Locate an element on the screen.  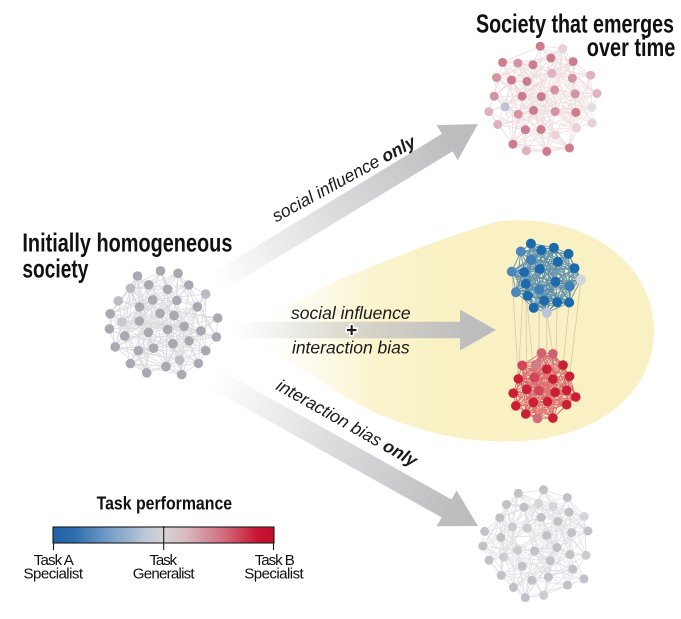
svg-text: Task performance is located at coordinates (165, 504).